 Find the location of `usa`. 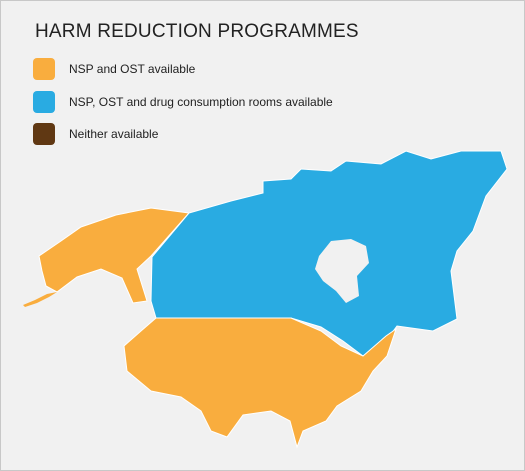

usa is located at coordinates (260, 383).